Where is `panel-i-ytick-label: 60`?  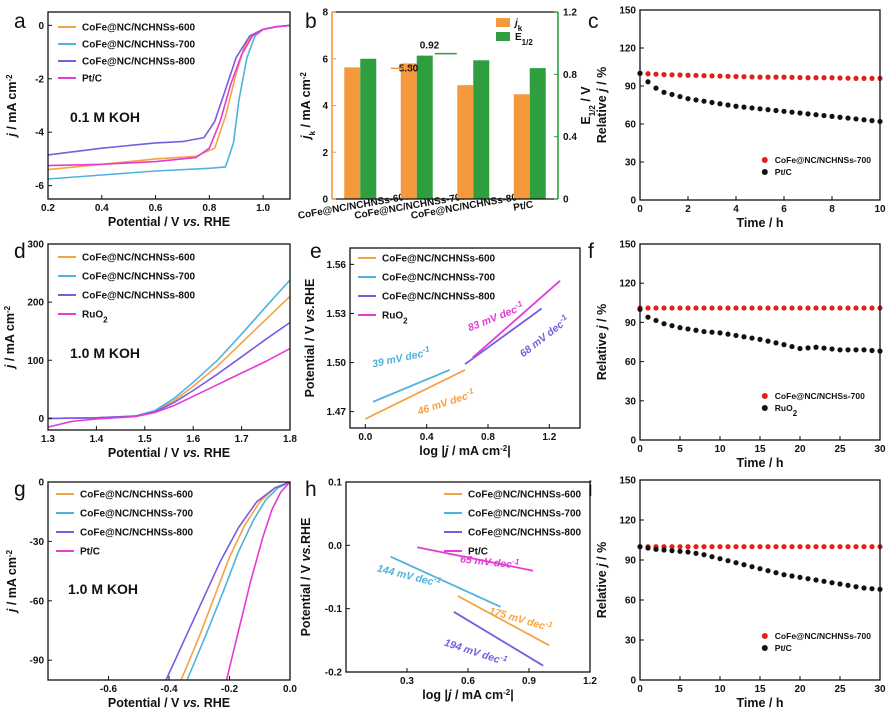 panel-i-ytick-label: 60 is located at coordinates (631, 601).